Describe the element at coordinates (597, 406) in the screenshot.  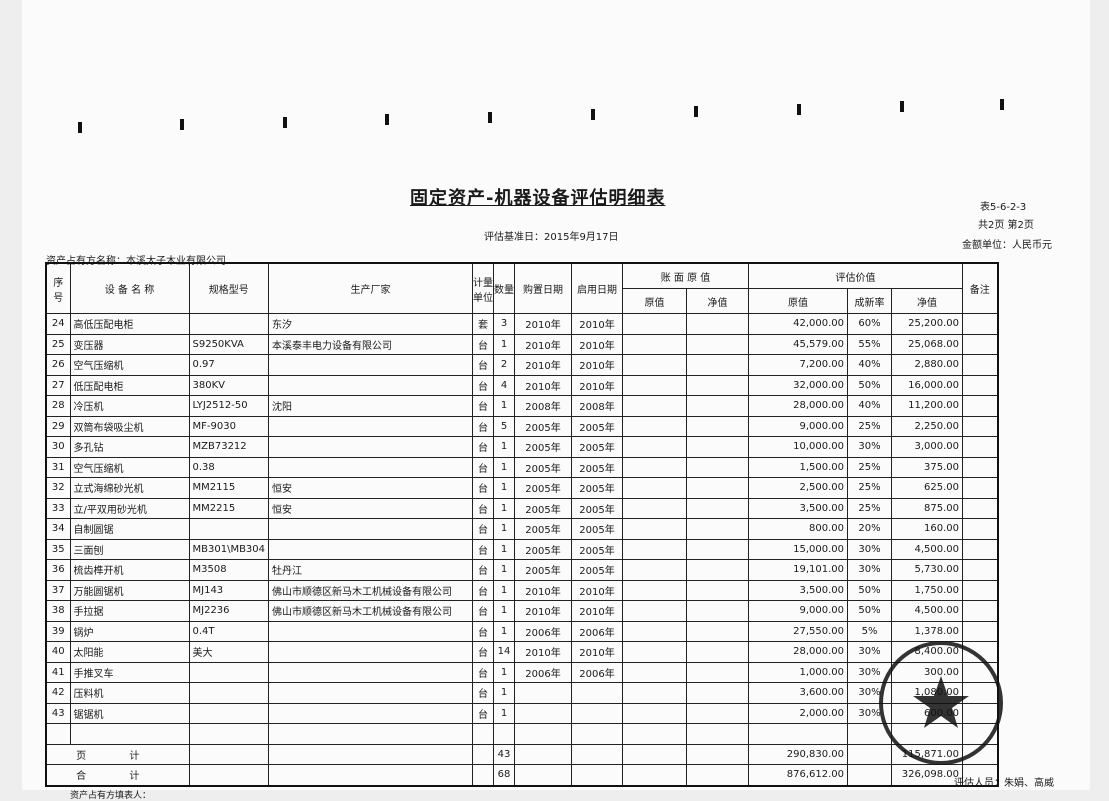
I see `cell-use: 2008年` at that location.